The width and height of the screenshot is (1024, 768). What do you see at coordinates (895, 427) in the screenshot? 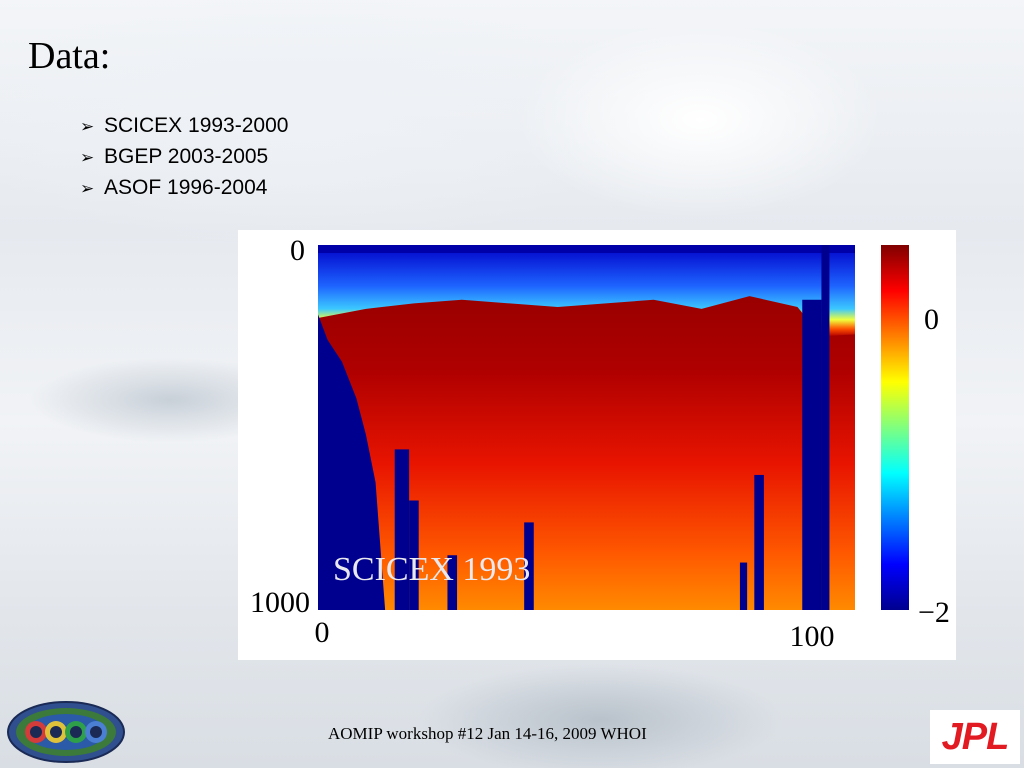
I see `colorbar` at bounding box center [895, 427].